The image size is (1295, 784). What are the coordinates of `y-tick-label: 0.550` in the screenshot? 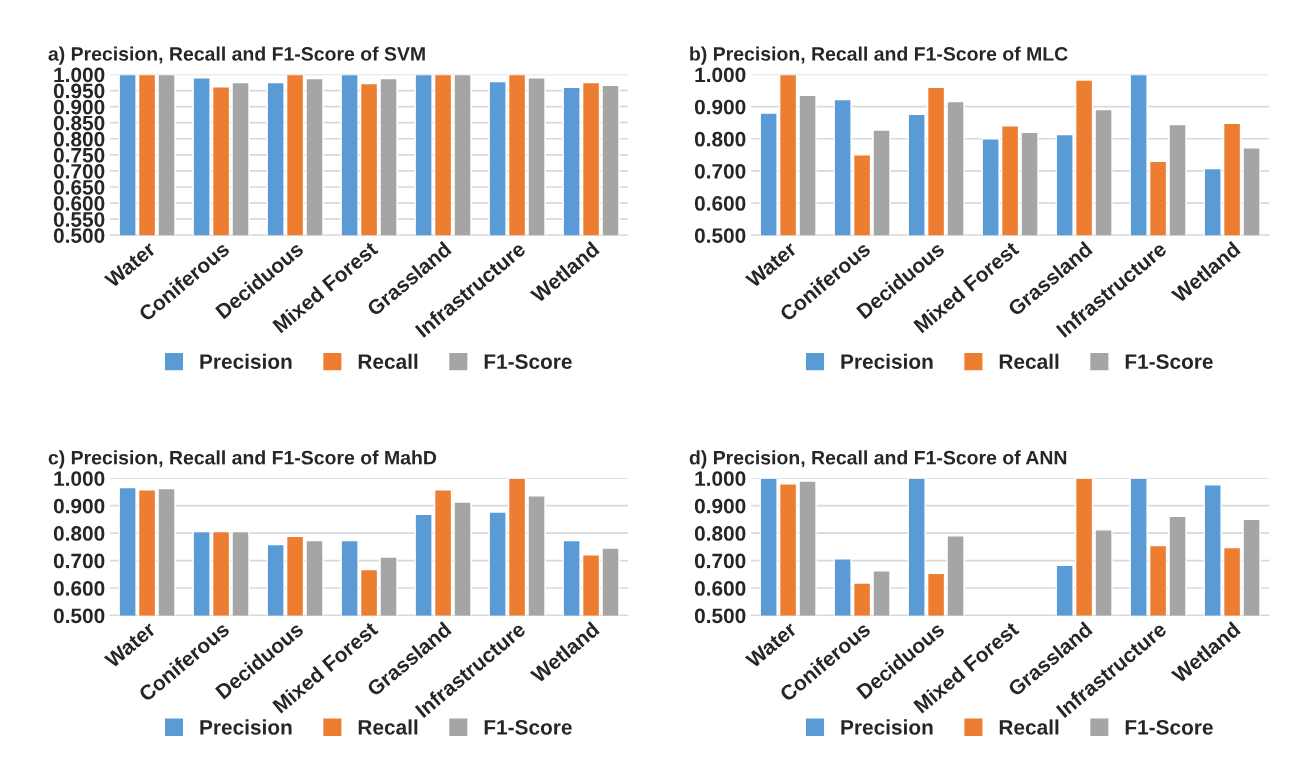 It's located at (79, 219).